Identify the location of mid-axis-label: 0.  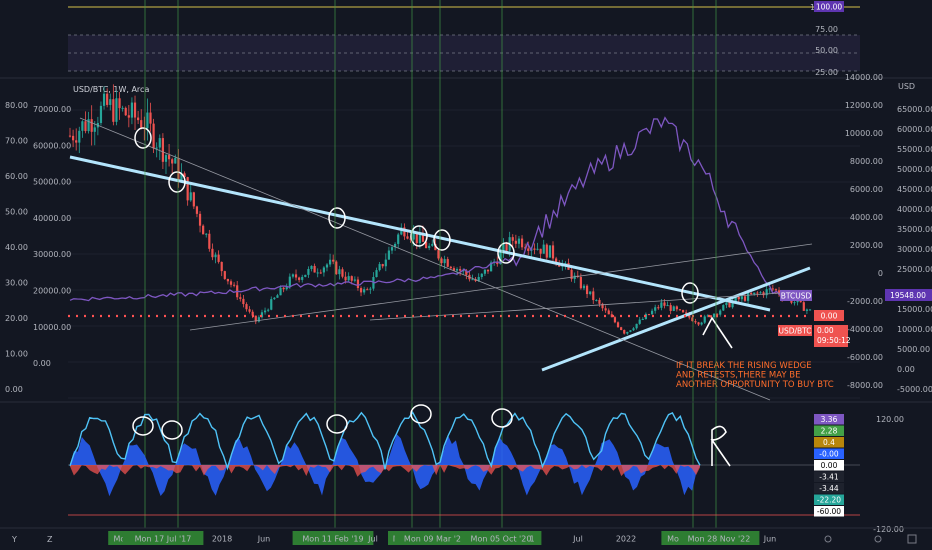
(880, 273).